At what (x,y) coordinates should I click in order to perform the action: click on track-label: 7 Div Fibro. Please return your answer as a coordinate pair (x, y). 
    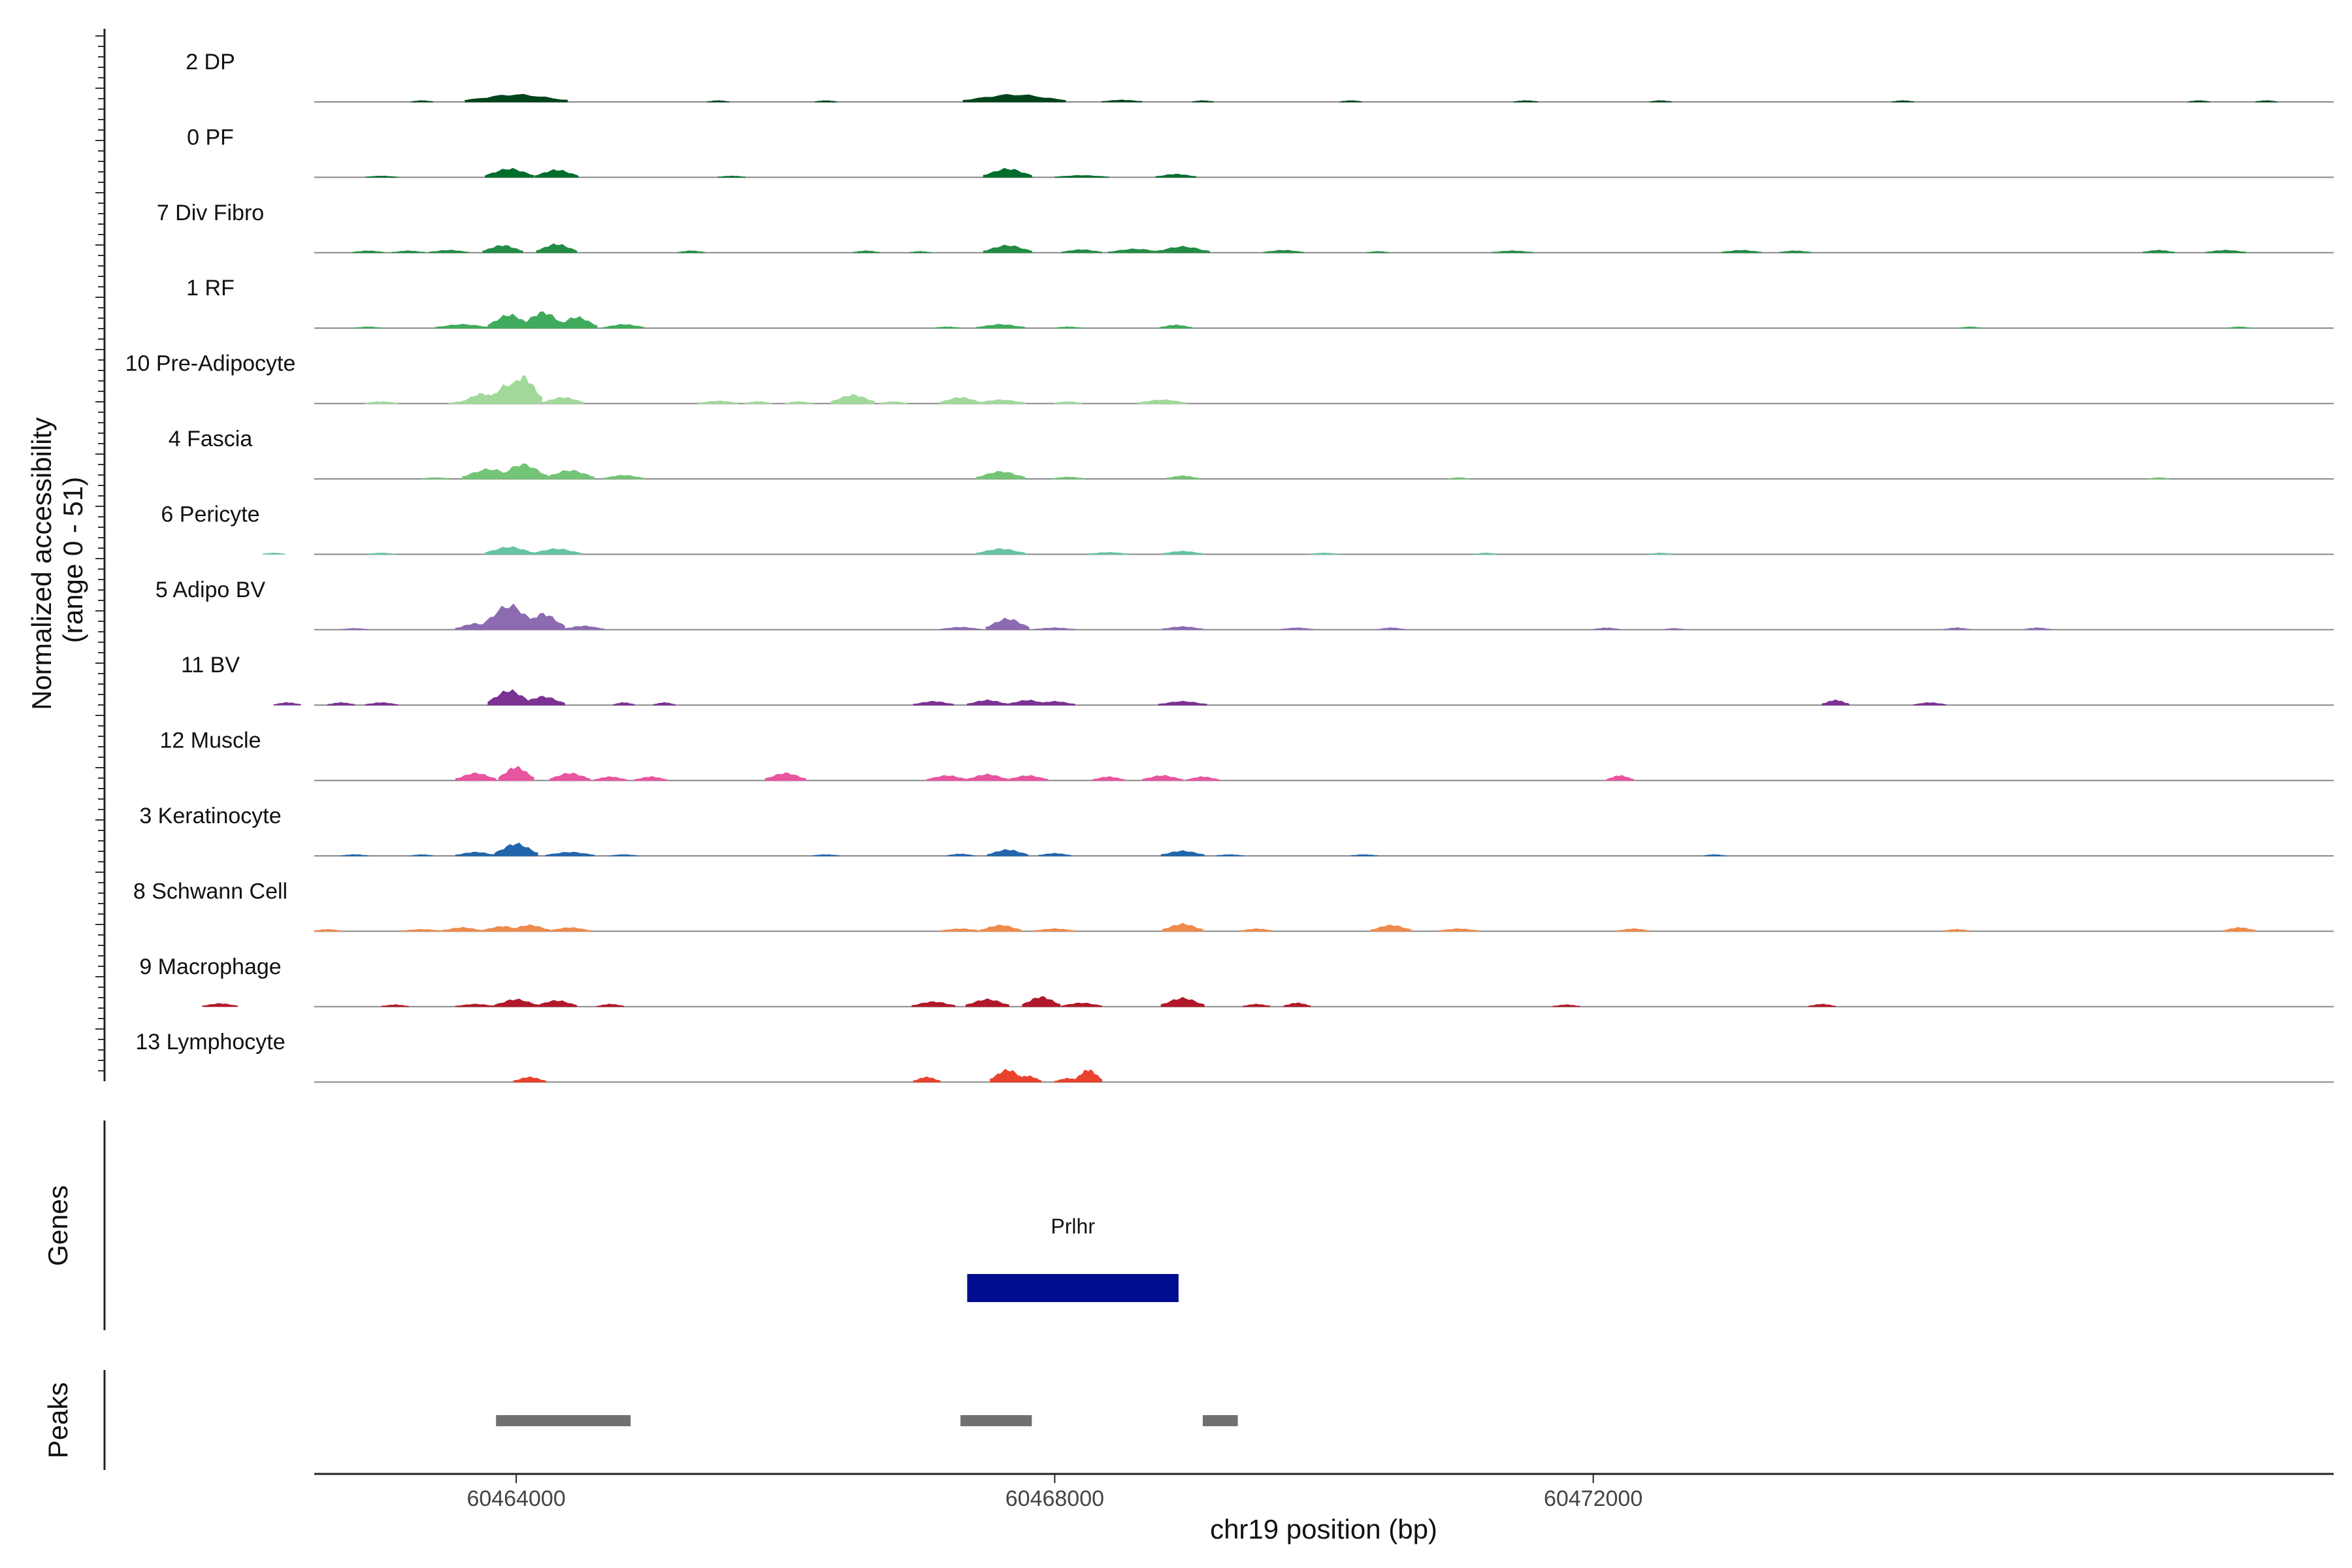
    Looking at the image, I should click on (210, 213).